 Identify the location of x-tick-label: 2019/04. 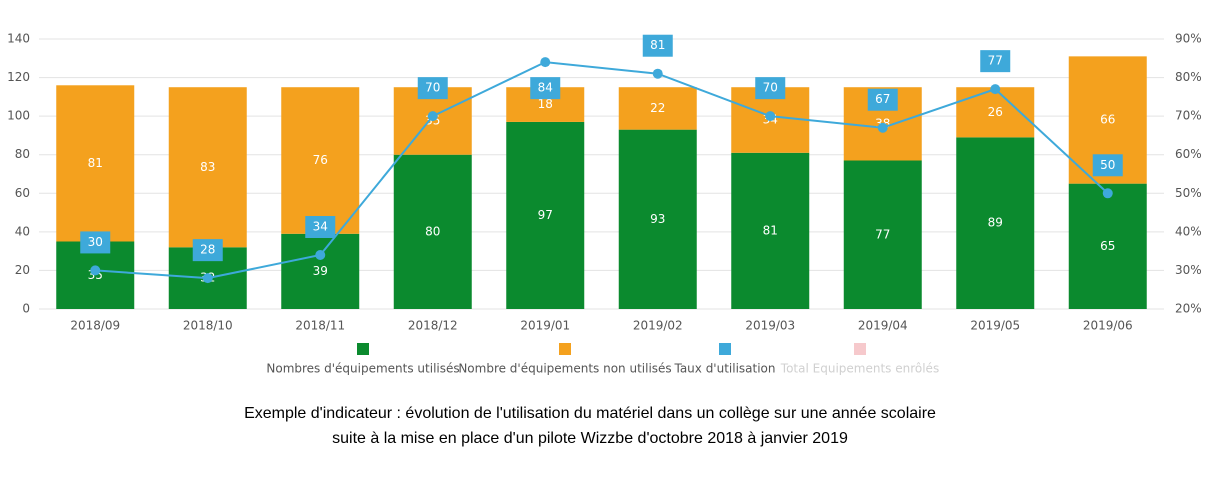
(883, 326).